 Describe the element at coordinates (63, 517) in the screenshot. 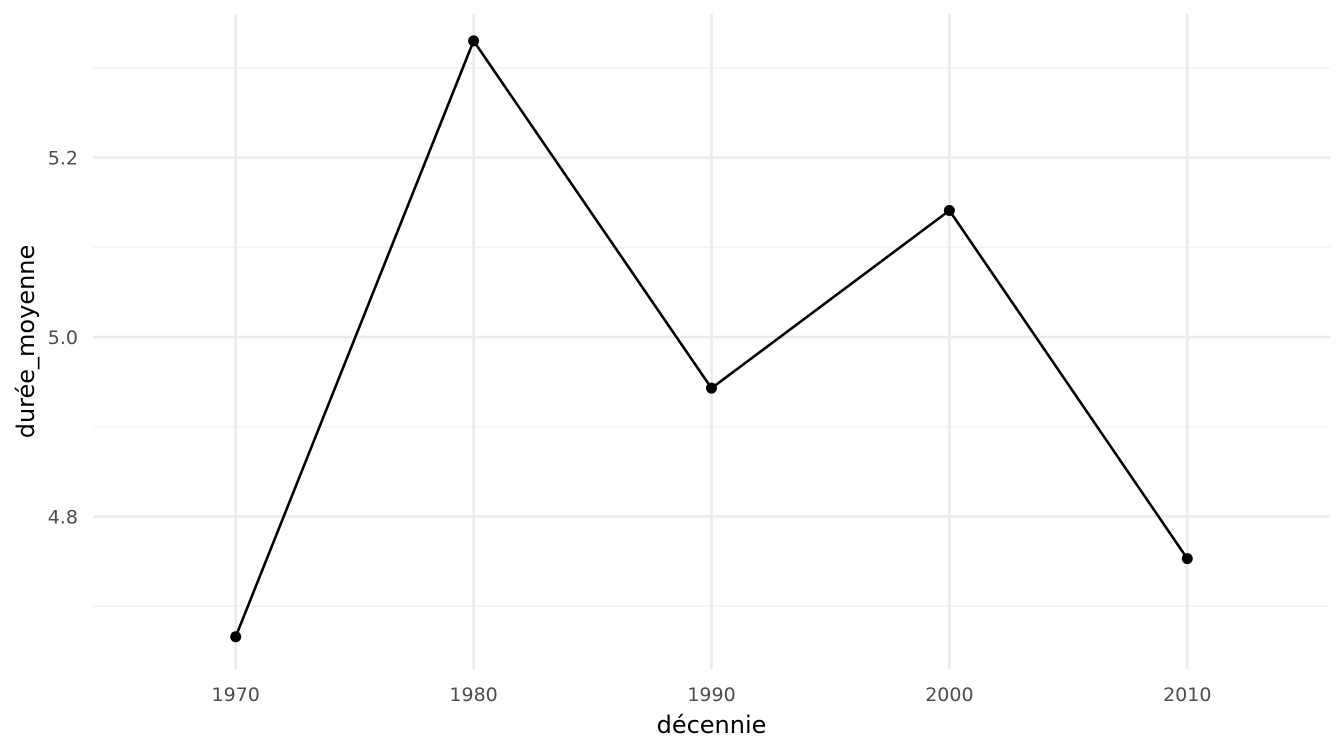

I see `y-tick-label: 4.8` at that location.